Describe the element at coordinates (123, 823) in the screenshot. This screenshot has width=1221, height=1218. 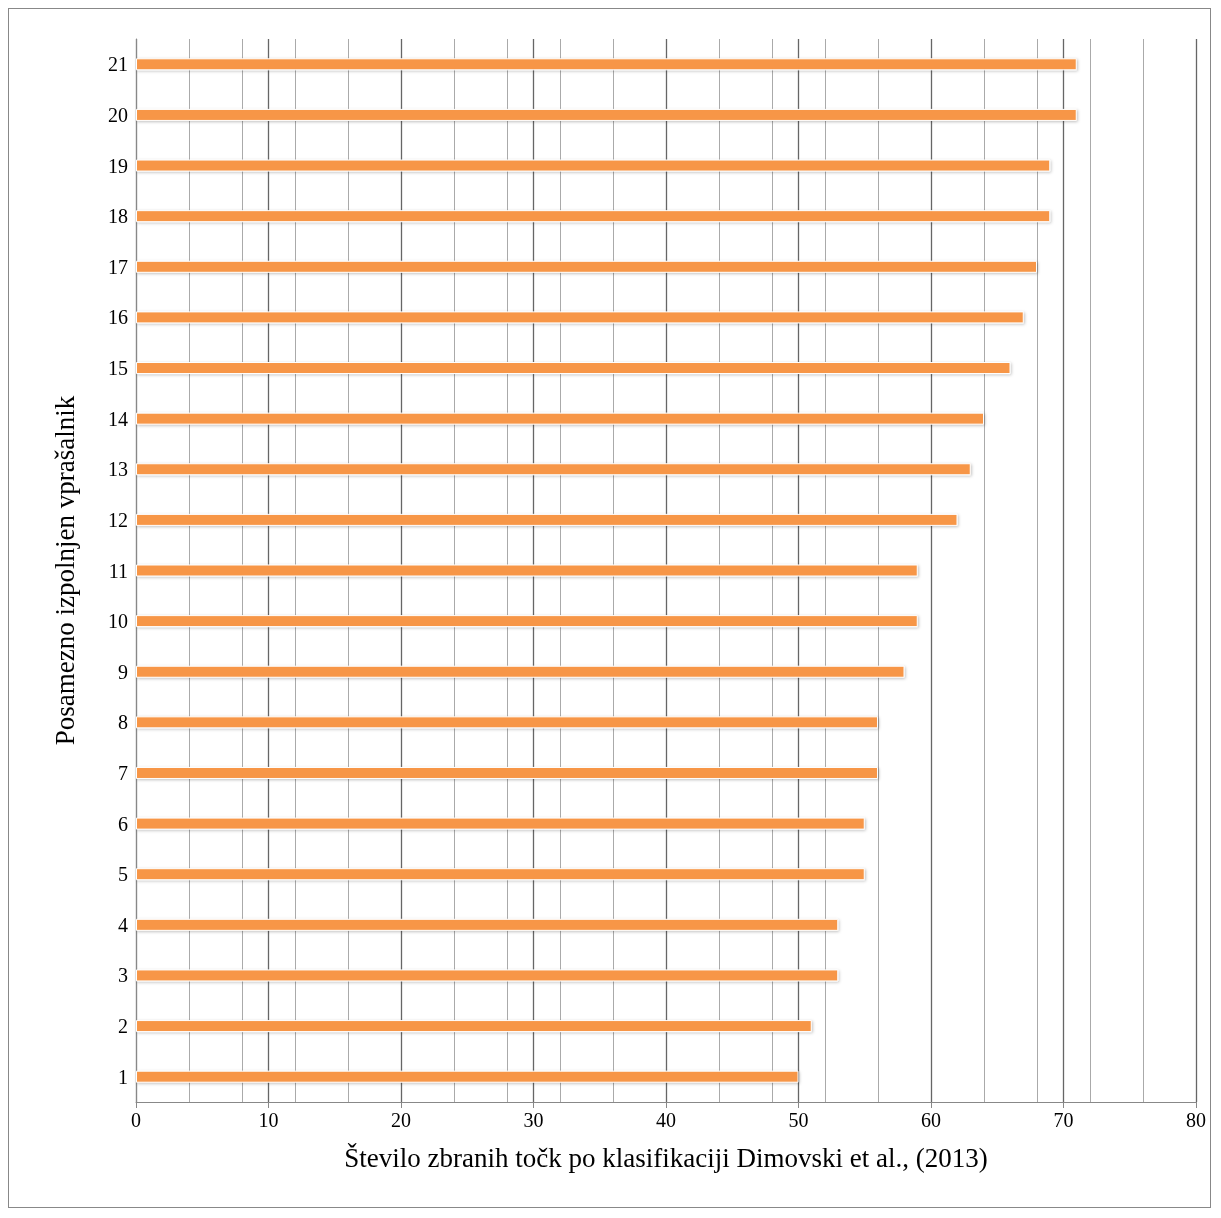
I see `y-tick-label: 6` at that location.